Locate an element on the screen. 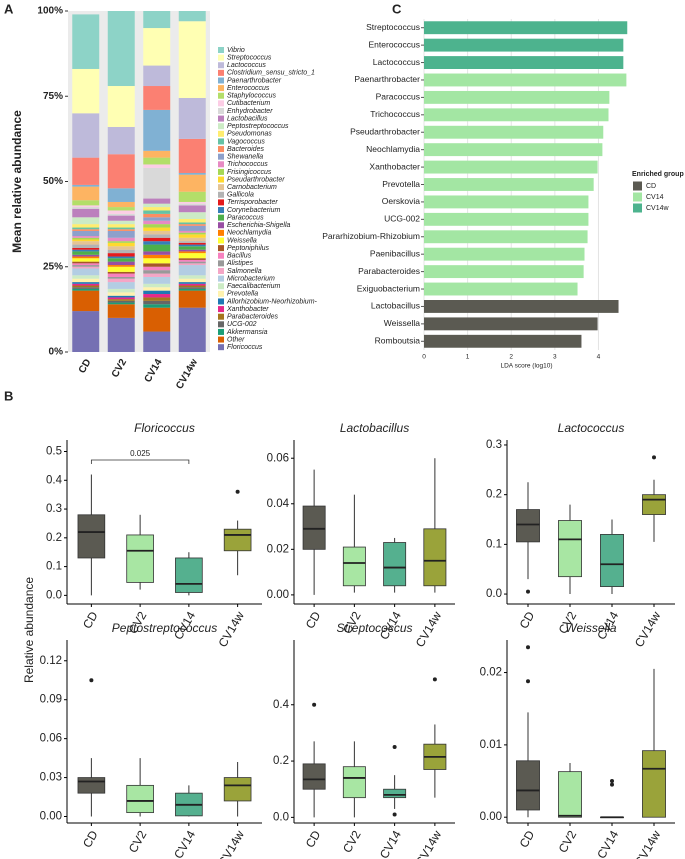  outlier is located at coordinates (612, 784).